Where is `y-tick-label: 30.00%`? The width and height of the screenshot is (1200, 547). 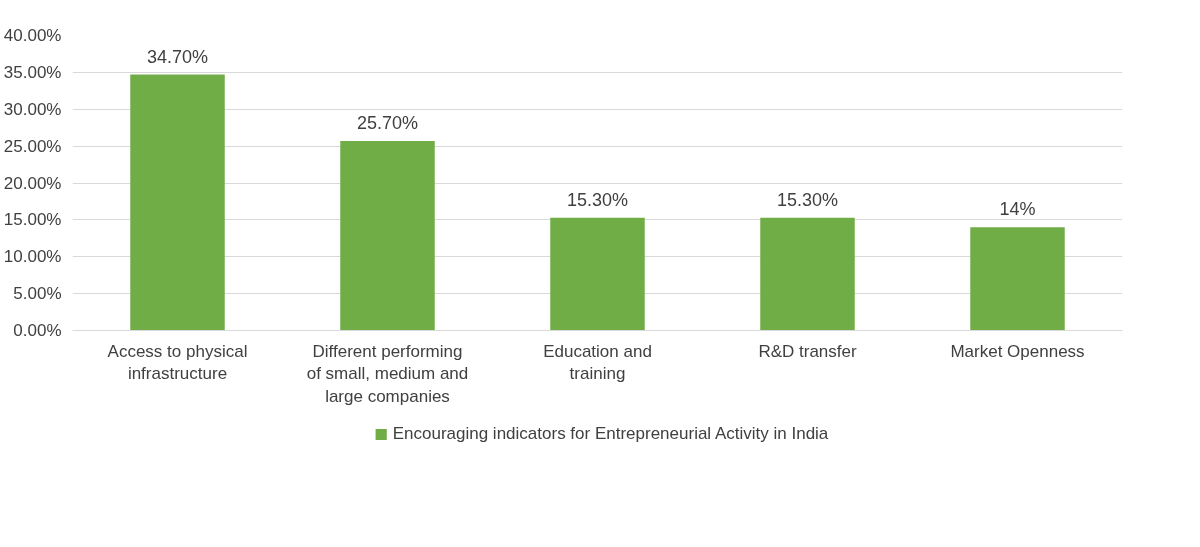
y-tick-label: 30.00% is located at coordinates (32, 109).